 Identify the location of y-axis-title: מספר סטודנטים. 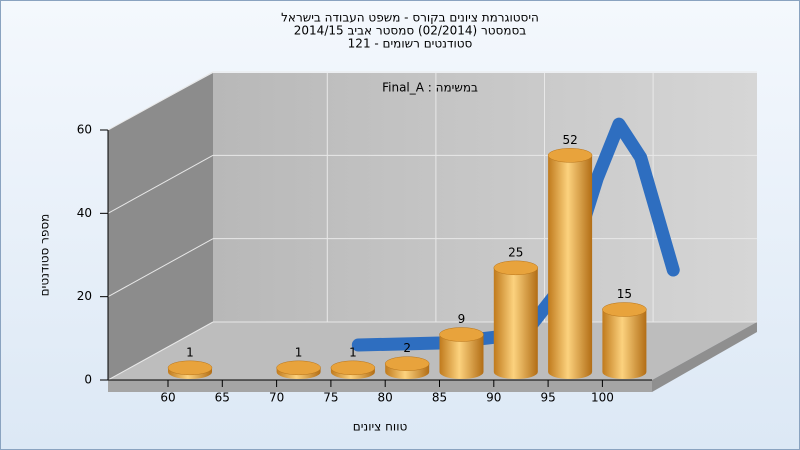
(45, 255).